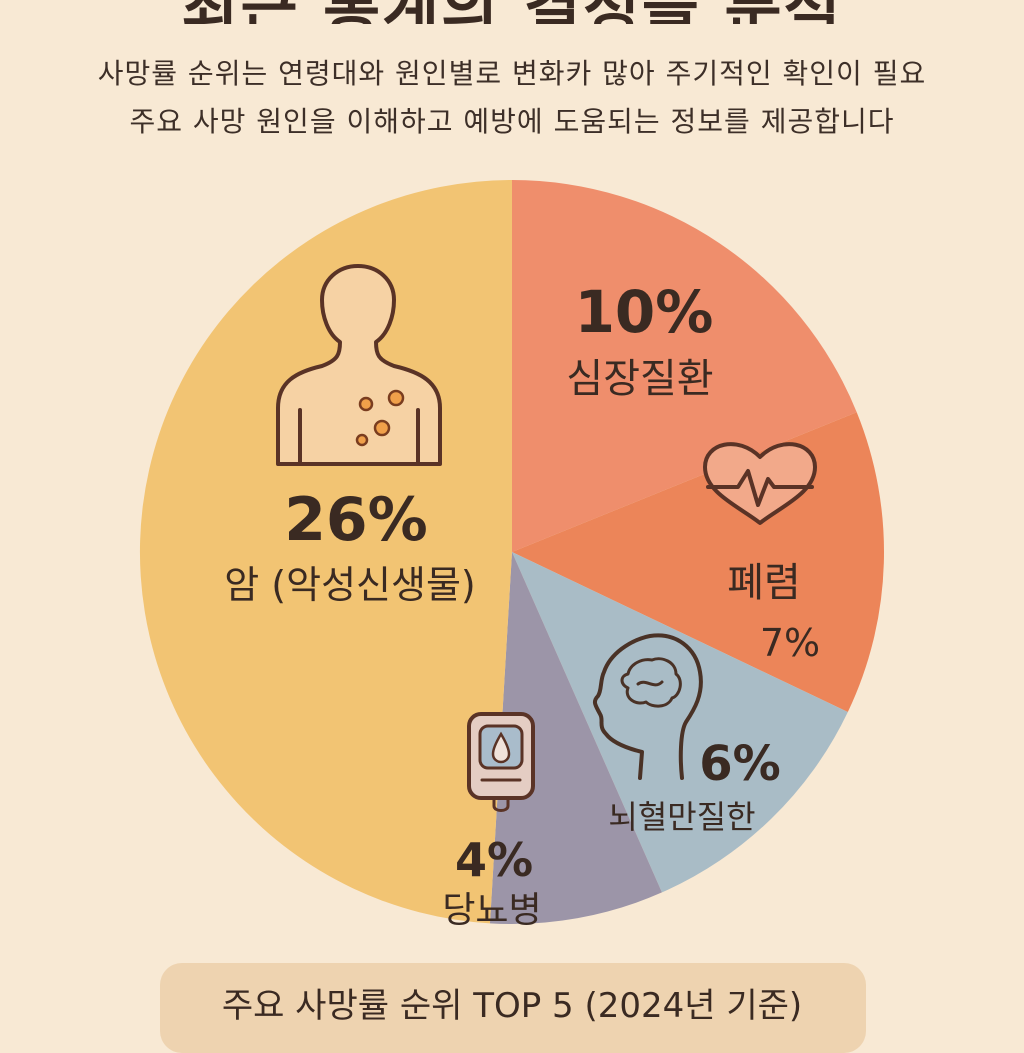 The height and width of the screenshot is (1053, 1024). Describe the element at coordinates (501, 762) in the screenshot. I see `glucose-meter-icon` at that location.